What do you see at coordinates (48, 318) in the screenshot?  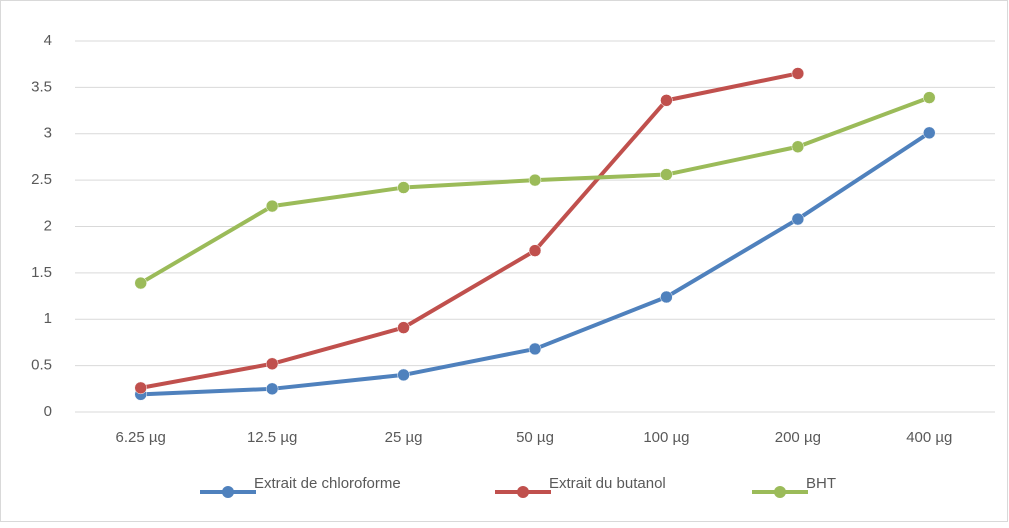 I see `y-tick-label: 1` at bounding box center [48, 318].